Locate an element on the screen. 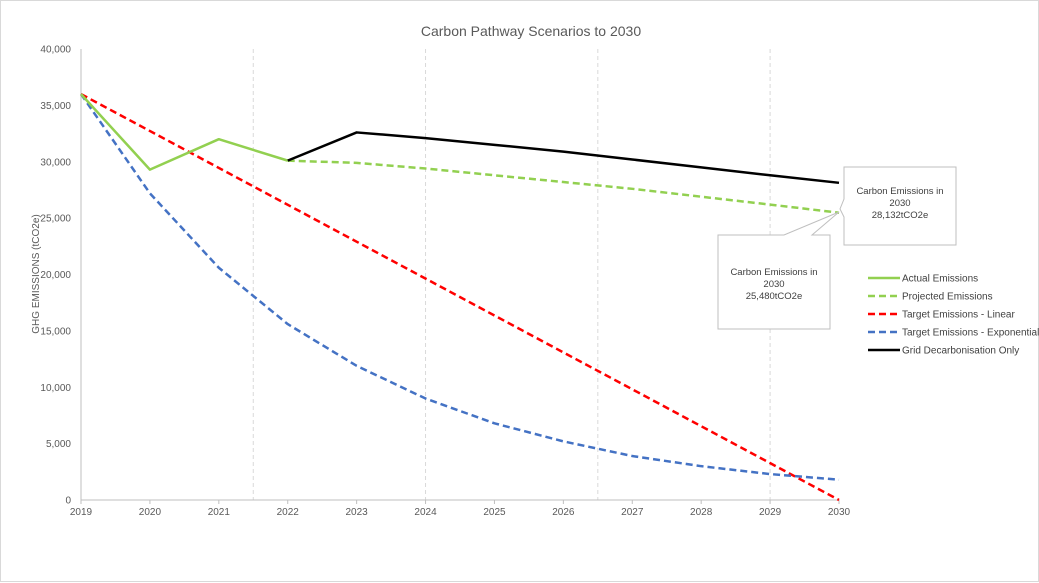 Image resolution: width=1039 pixels, height=583 pixels. x-tick-label: 2027 is located at coordinates (632, 512).